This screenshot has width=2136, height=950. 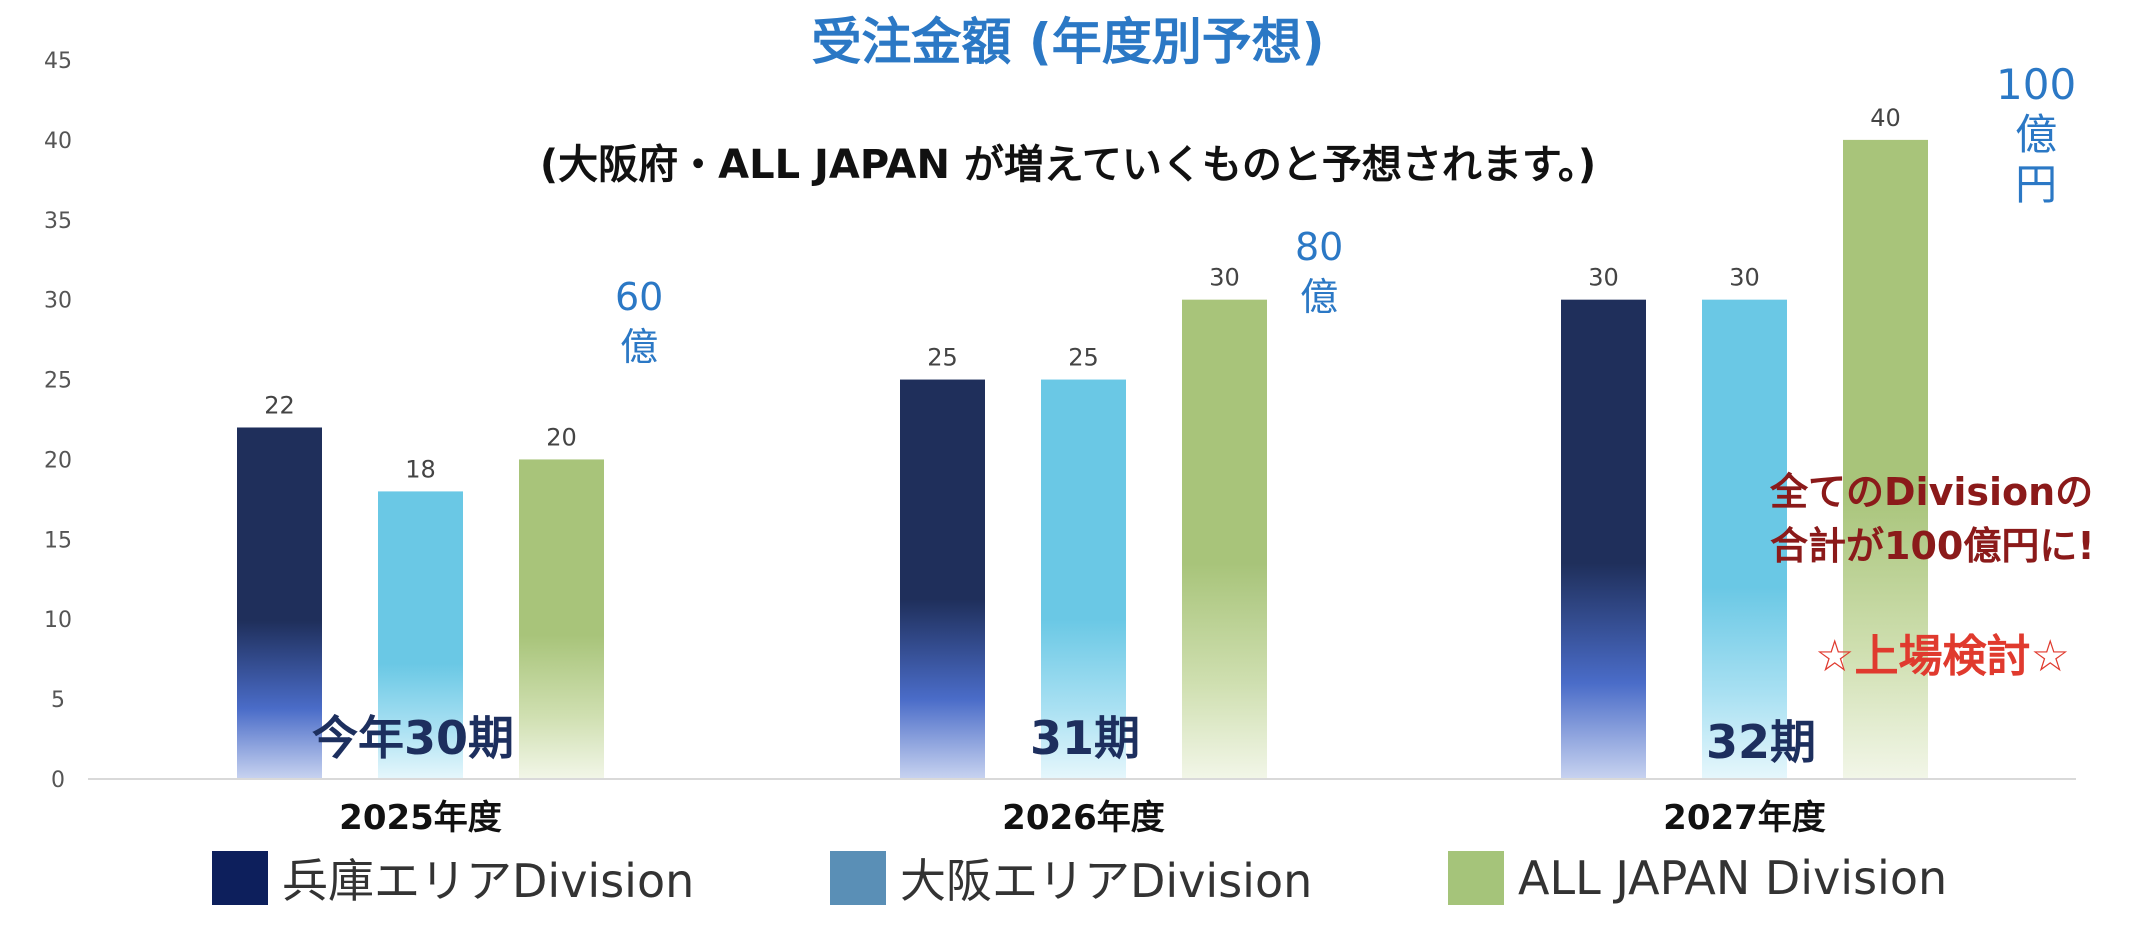 What do you see at coordinates (561, 619) in the screenshot?
I see `bar-2025年度-3` at bounding box center [561, 619].